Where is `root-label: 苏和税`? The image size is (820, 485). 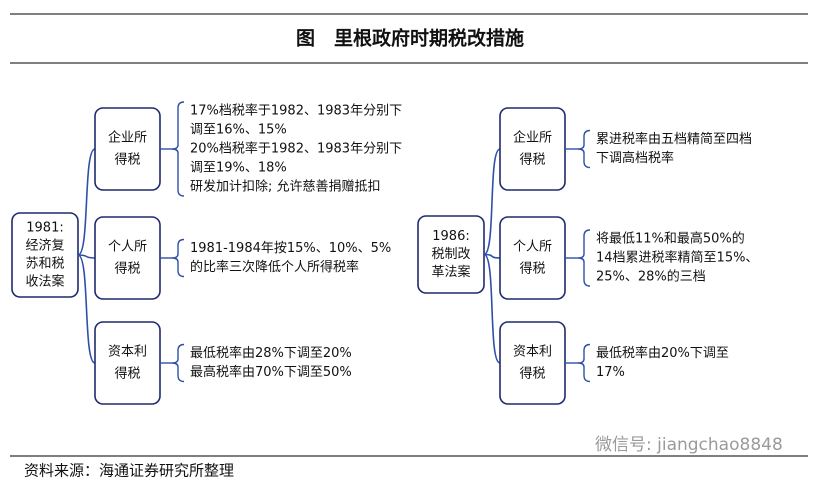 root-label: 苏和税 is located at coordinates (44, 264).